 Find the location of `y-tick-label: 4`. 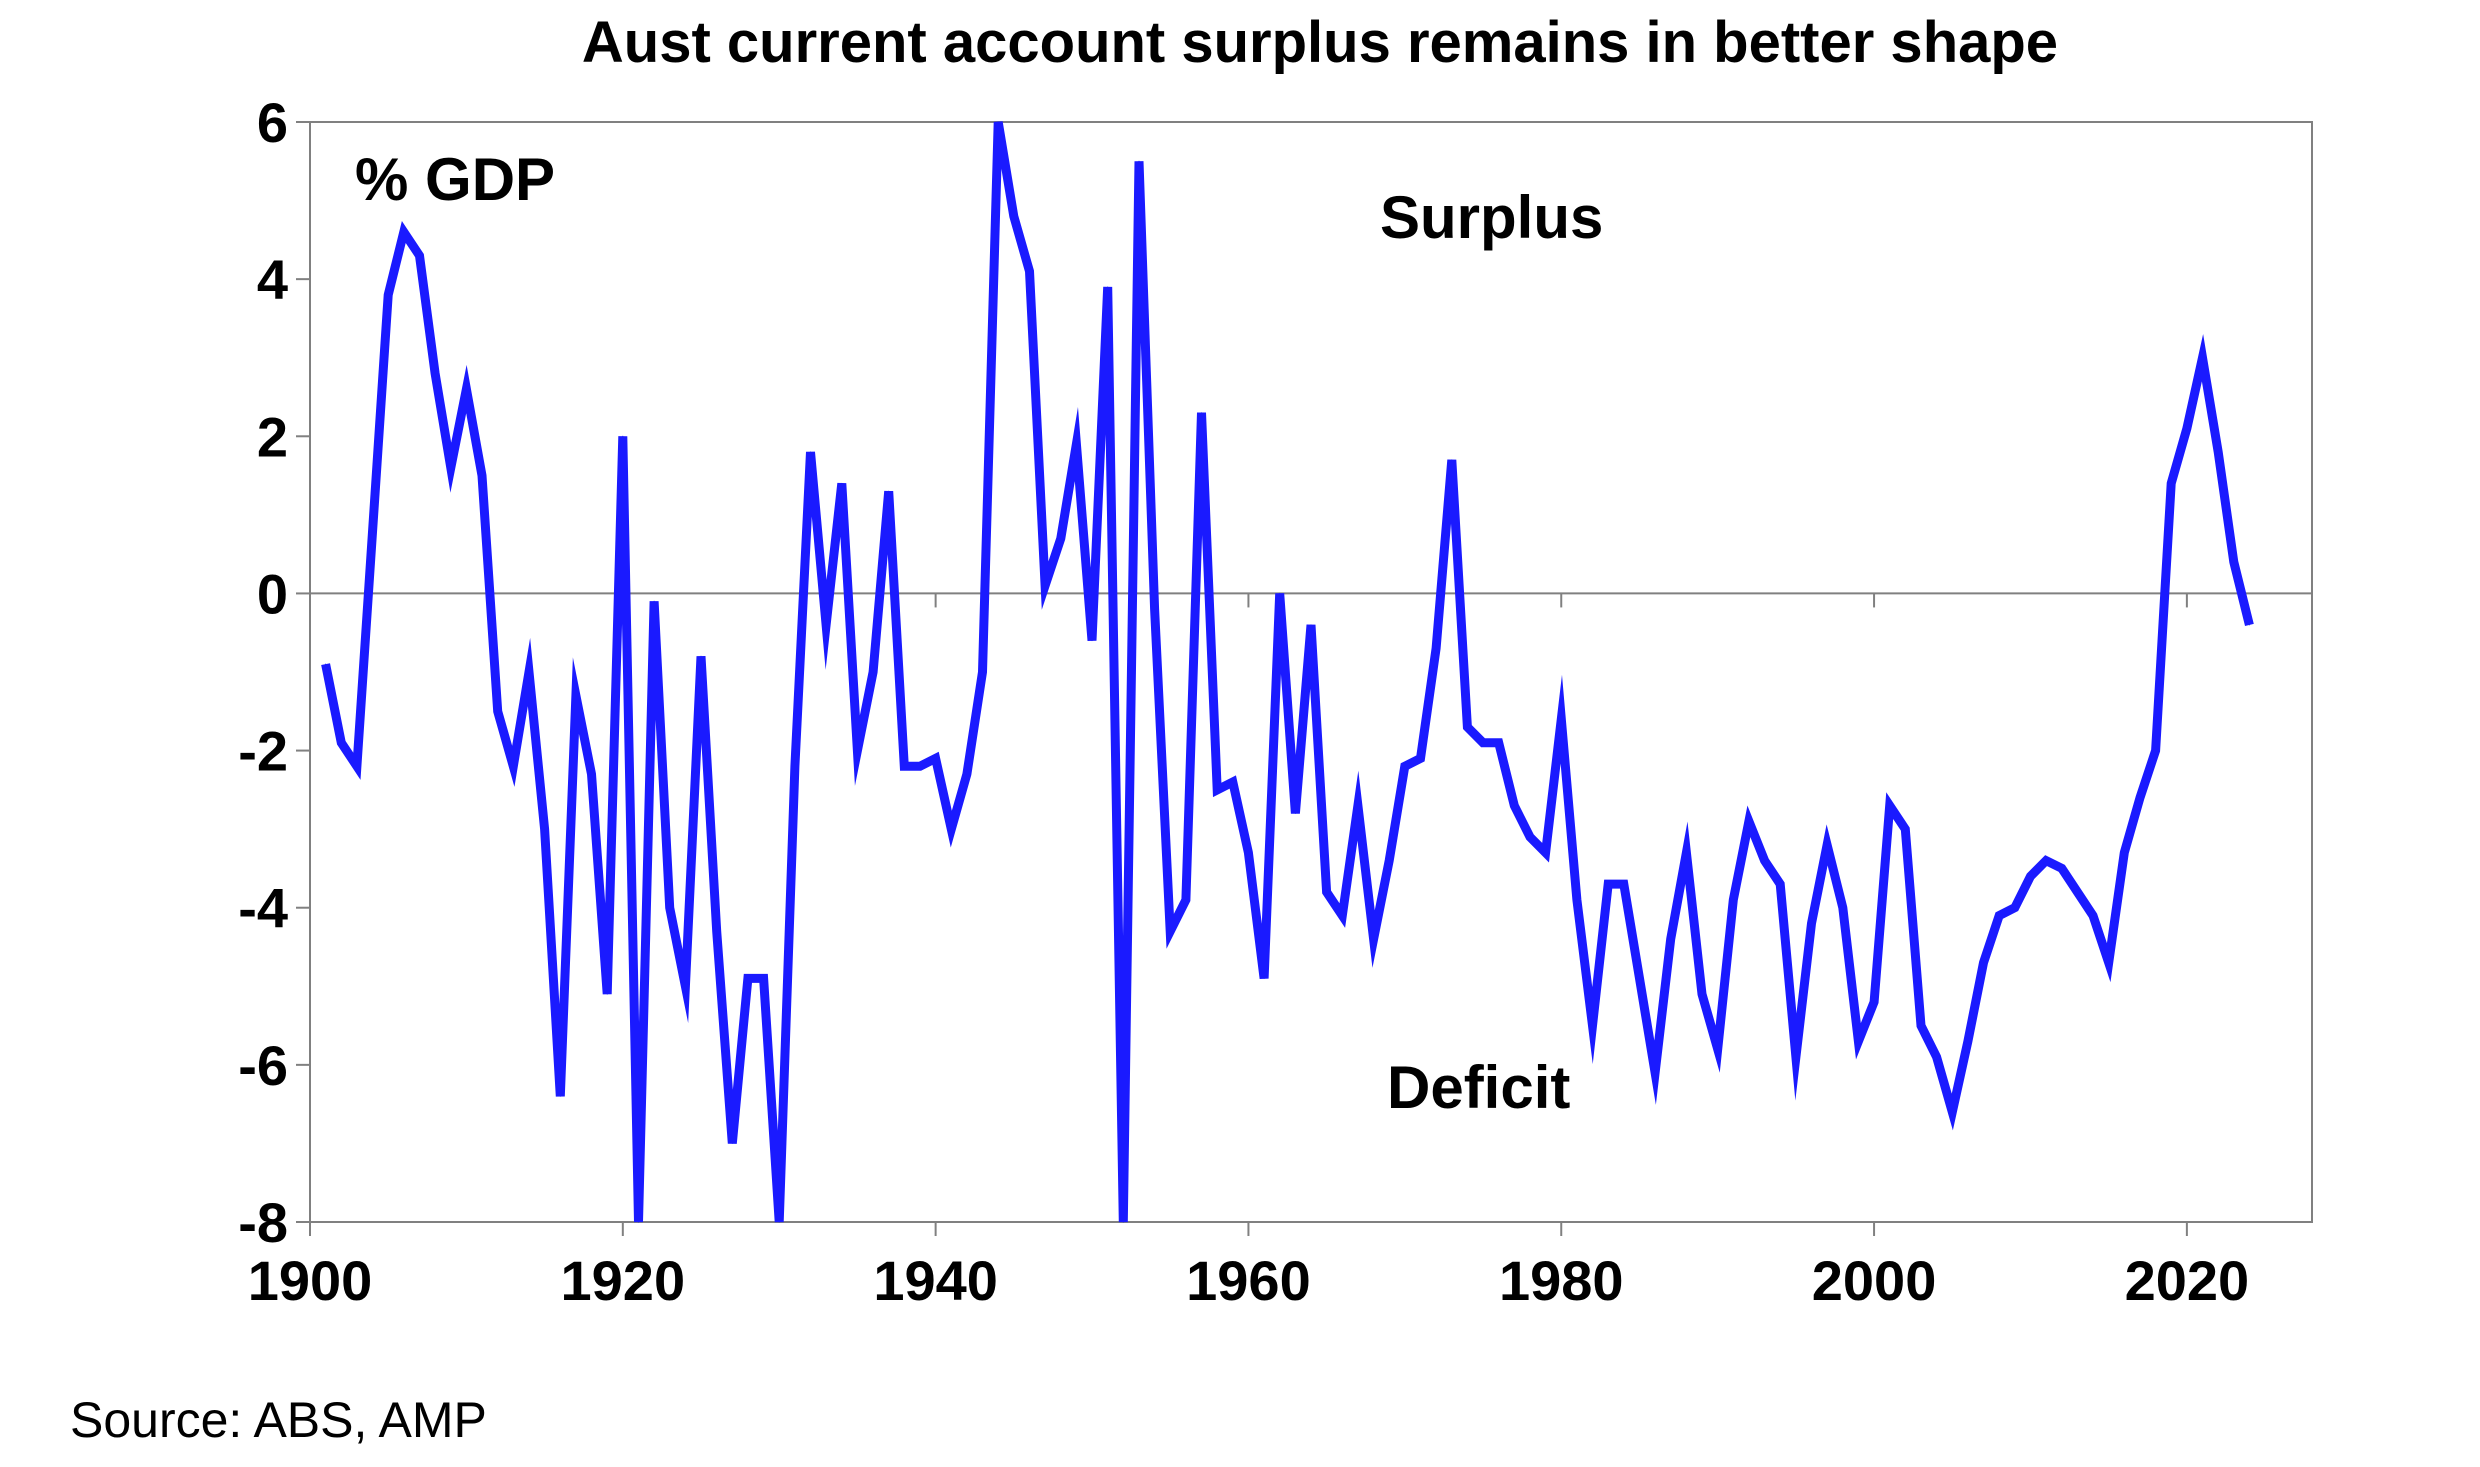

y-tick-label: 4 is located at coordinates (272, 279).